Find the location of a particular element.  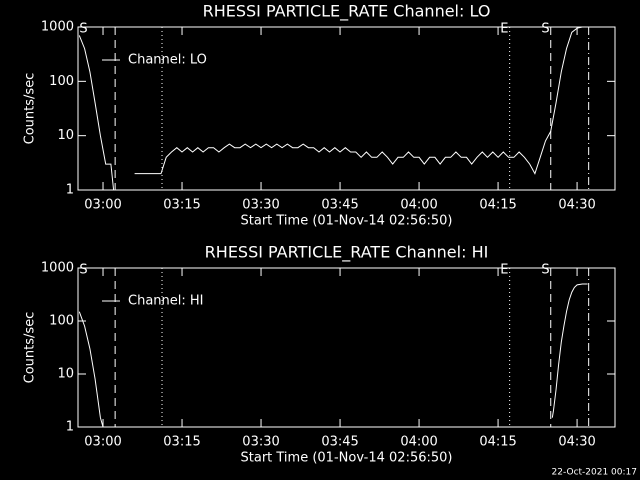

legend-label: Channel: LO is located at coordinates (167, 60).